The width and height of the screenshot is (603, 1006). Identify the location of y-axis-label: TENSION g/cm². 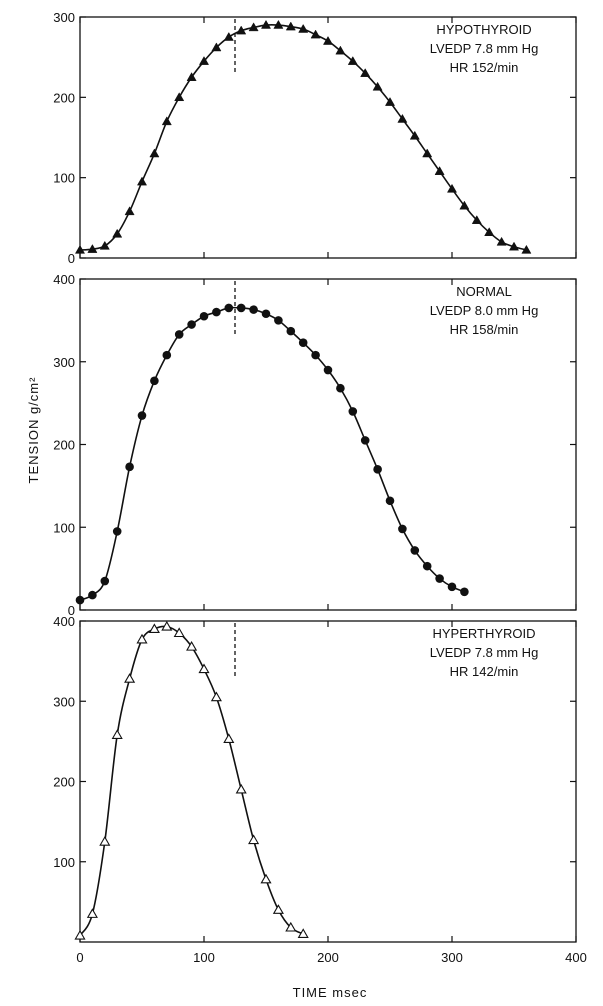
(33, 430).